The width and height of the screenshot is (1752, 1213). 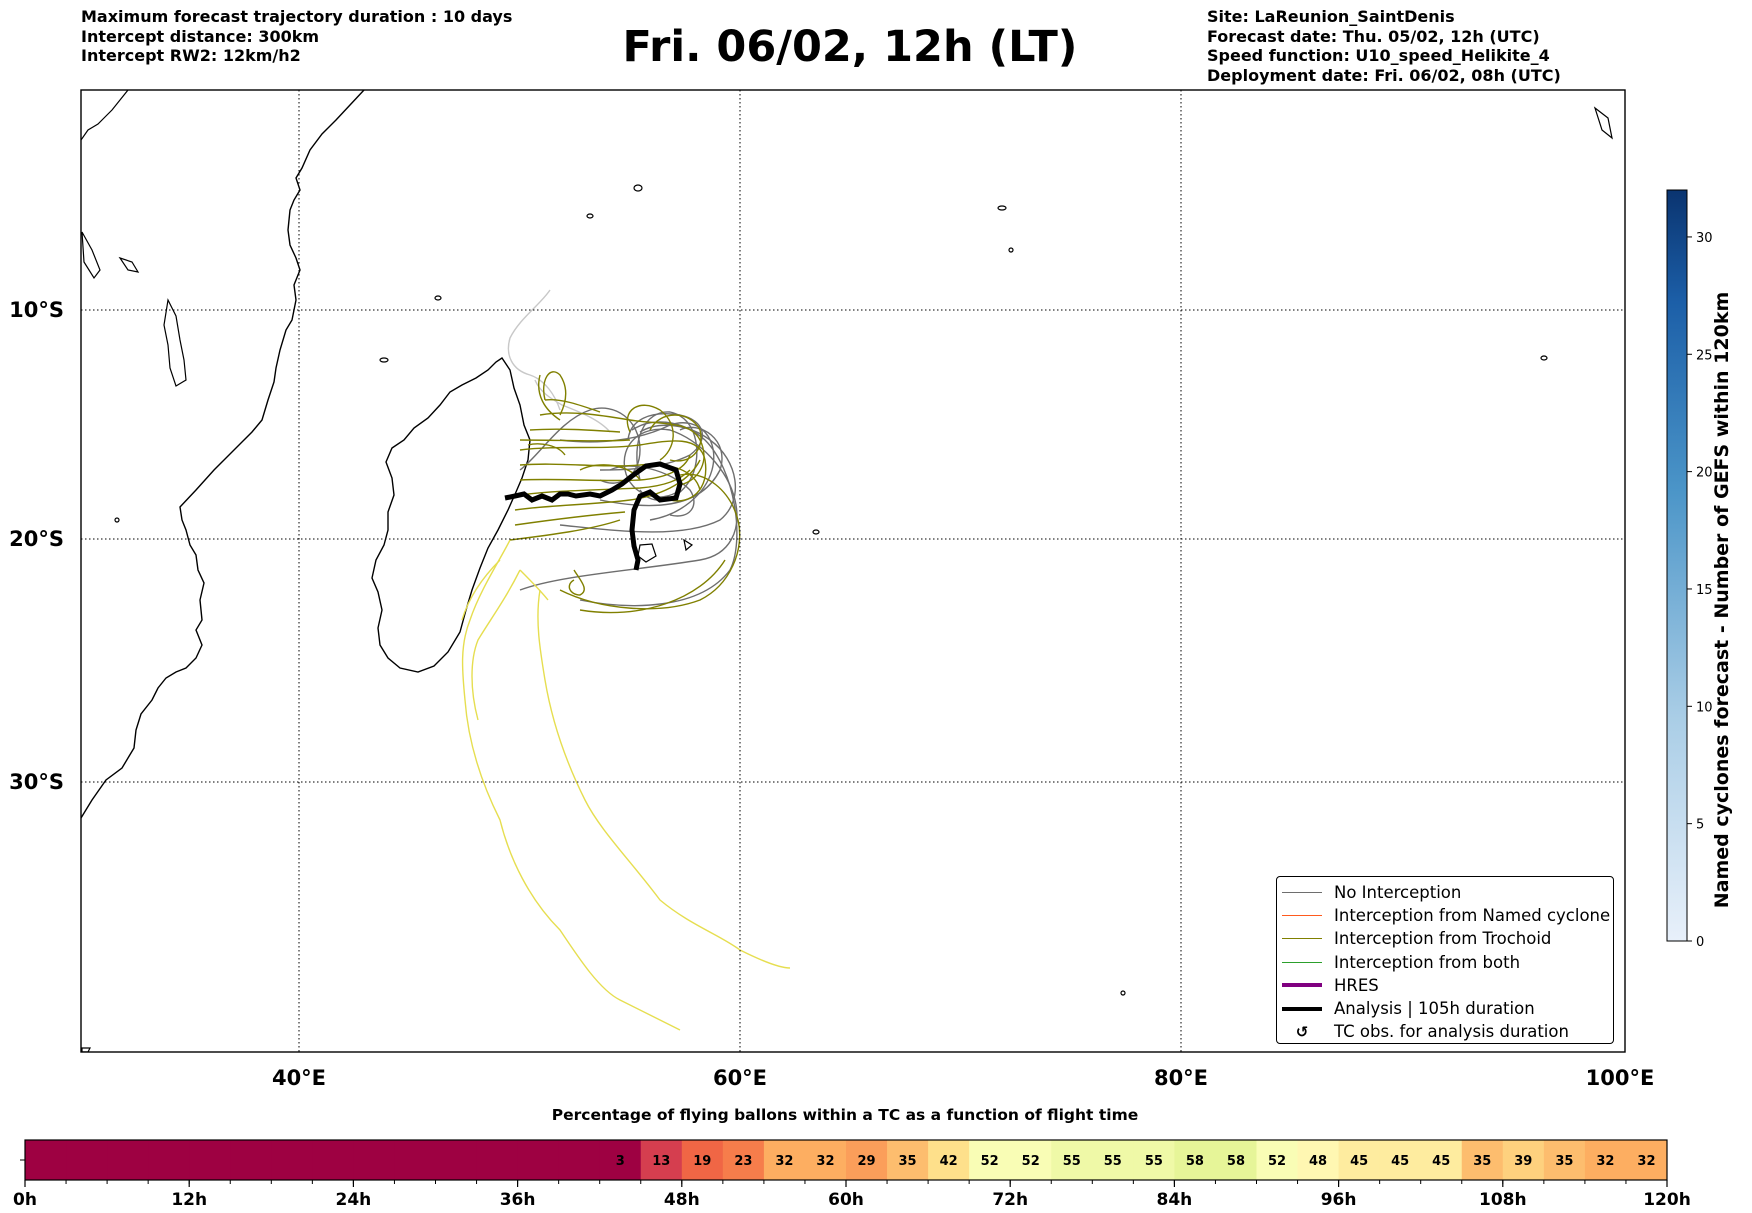 What do you see at coordinates (1302, 1031) in the screenshot?
I see `tc-obs-icon: ↺` at bounding box center [1302, 1031].